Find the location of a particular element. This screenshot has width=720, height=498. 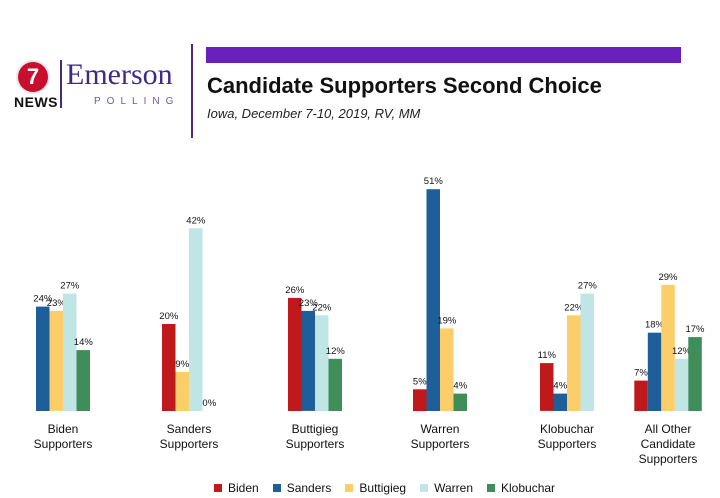

category-label-group-5: All Other is located at coordinates (668, 429).